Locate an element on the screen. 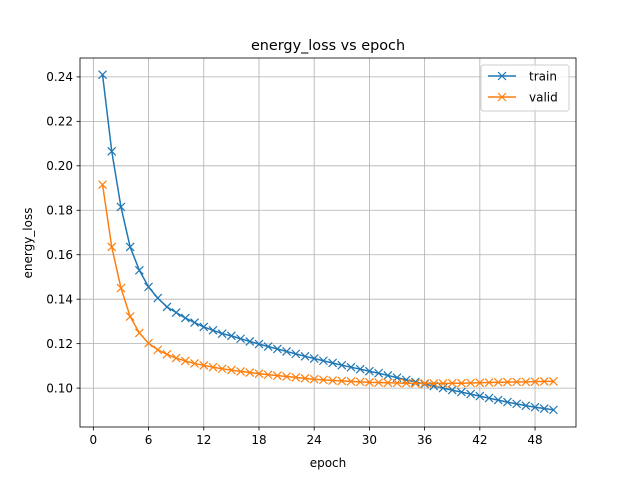  x-axis-ticks: 0 6 12 18 24 30 36 42 48 is located at coordinates (316, 437).